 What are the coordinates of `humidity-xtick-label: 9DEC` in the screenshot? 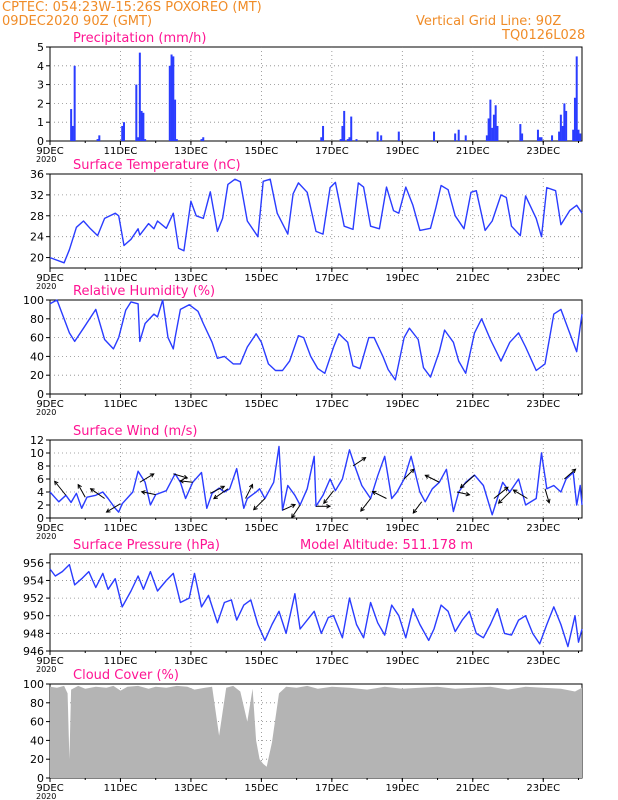 It's located at (49, 404).